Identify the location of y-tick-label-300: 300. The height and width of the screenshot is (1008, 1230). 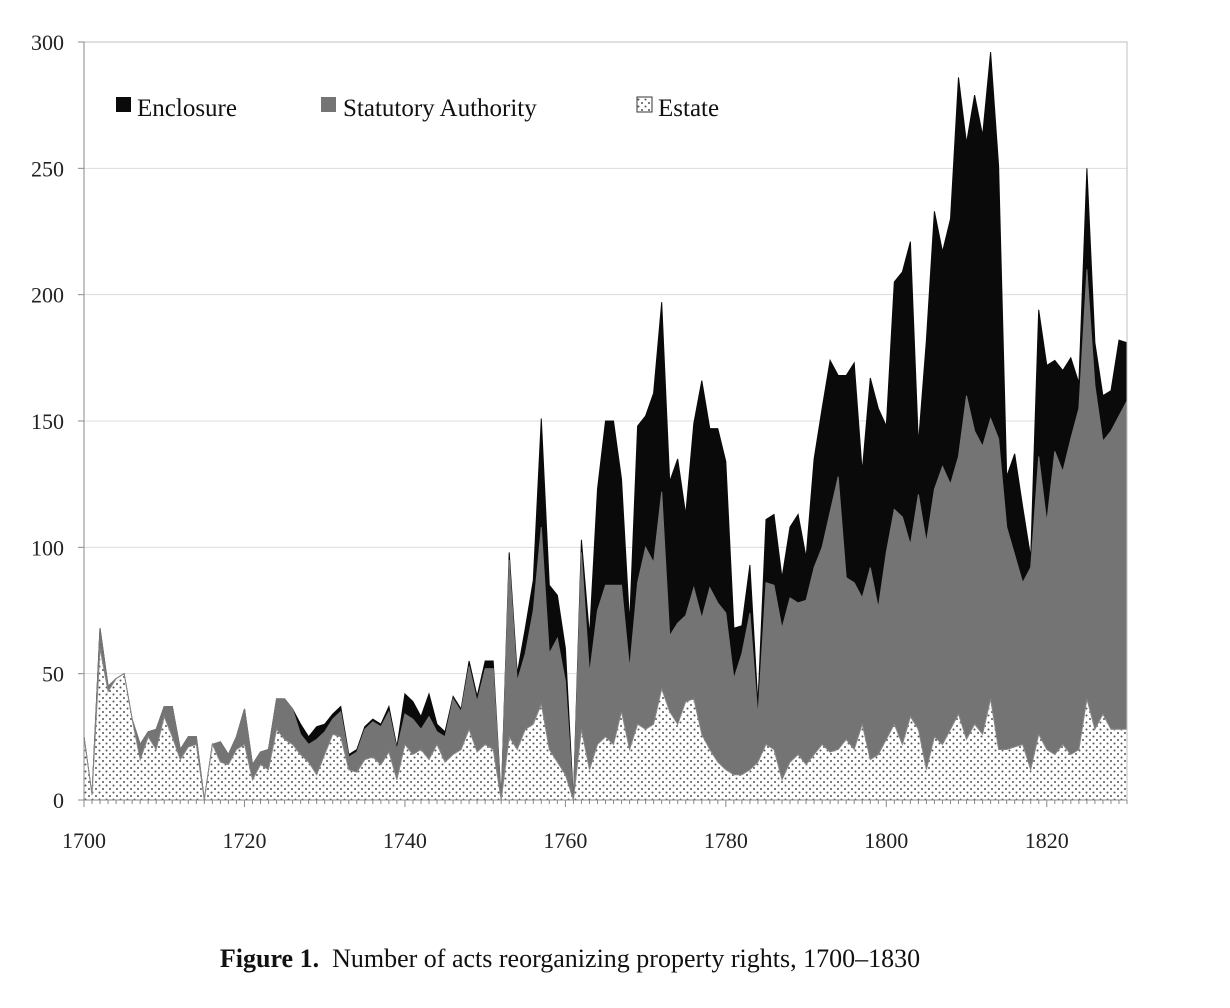
(47, 42).